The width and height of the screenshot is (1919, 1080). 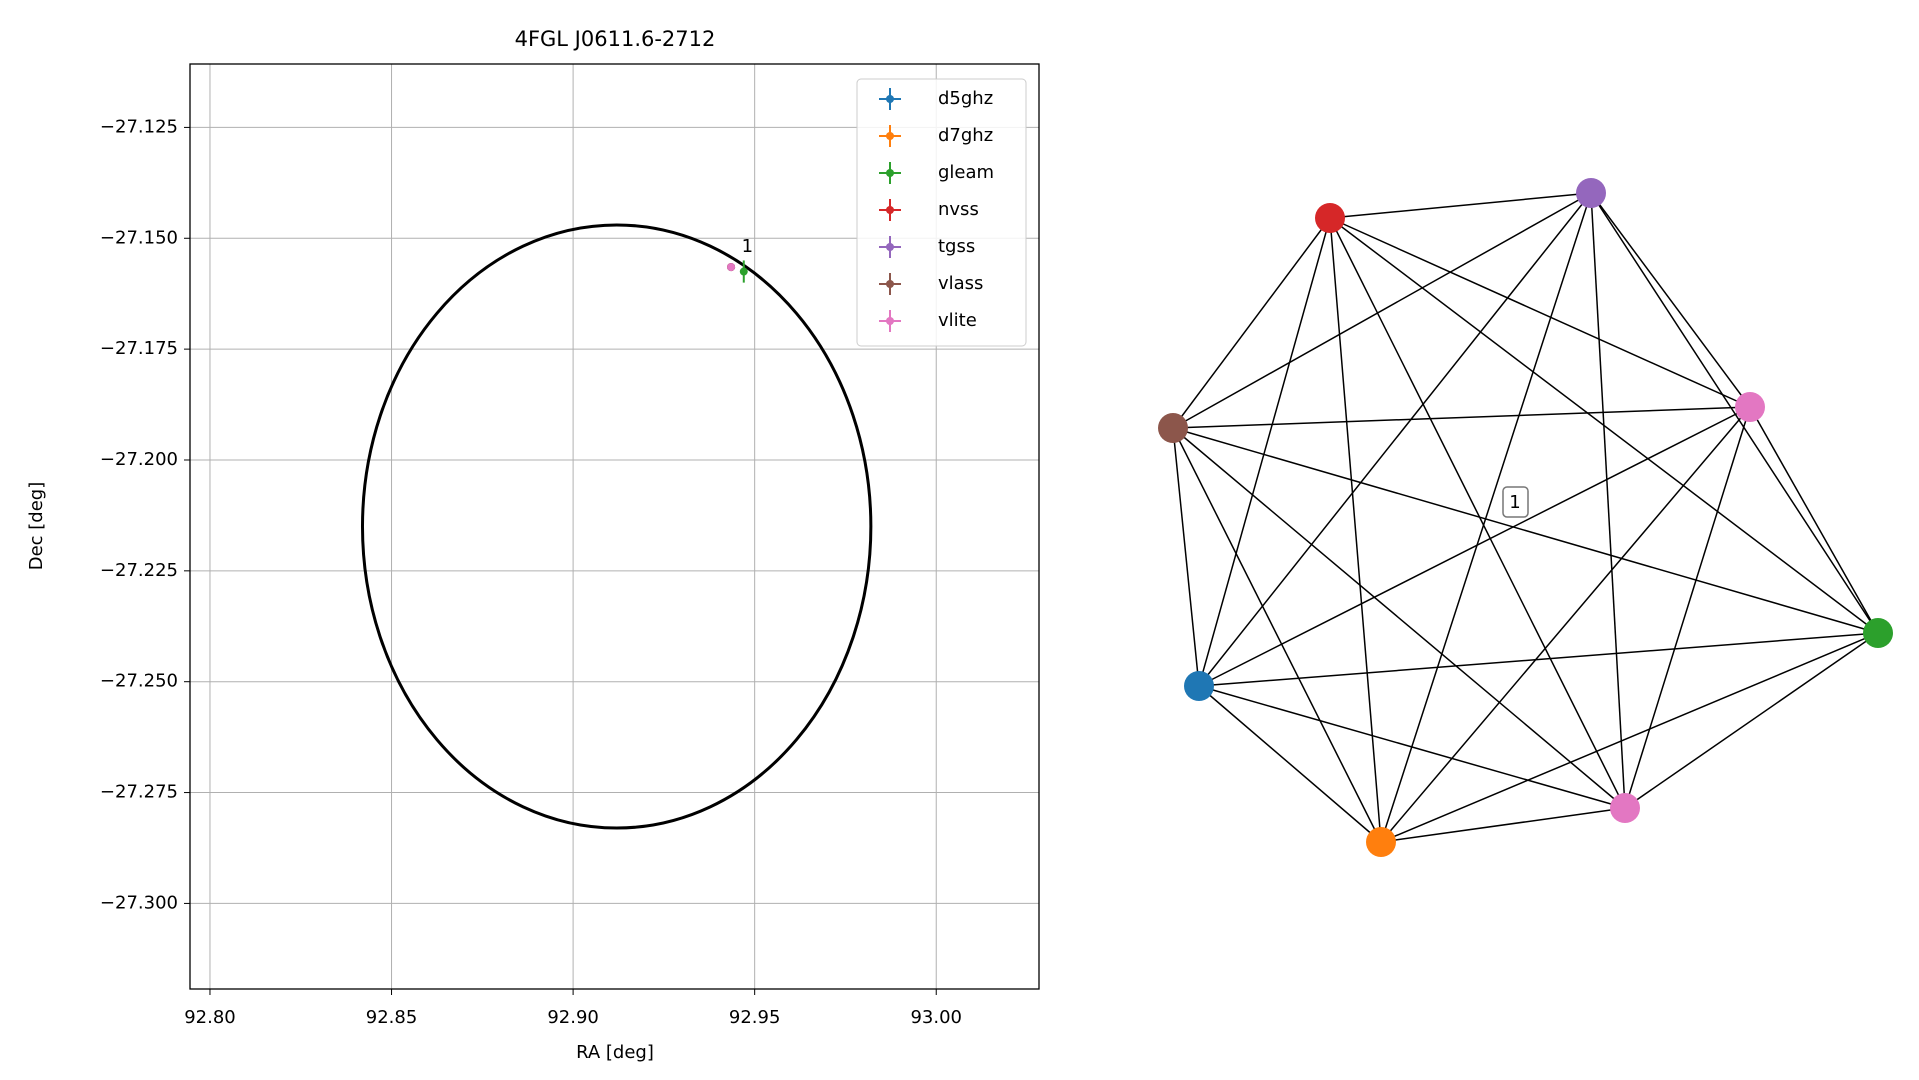 I want to click on y-tick-label: −27.250, so click(x=139, y=681).